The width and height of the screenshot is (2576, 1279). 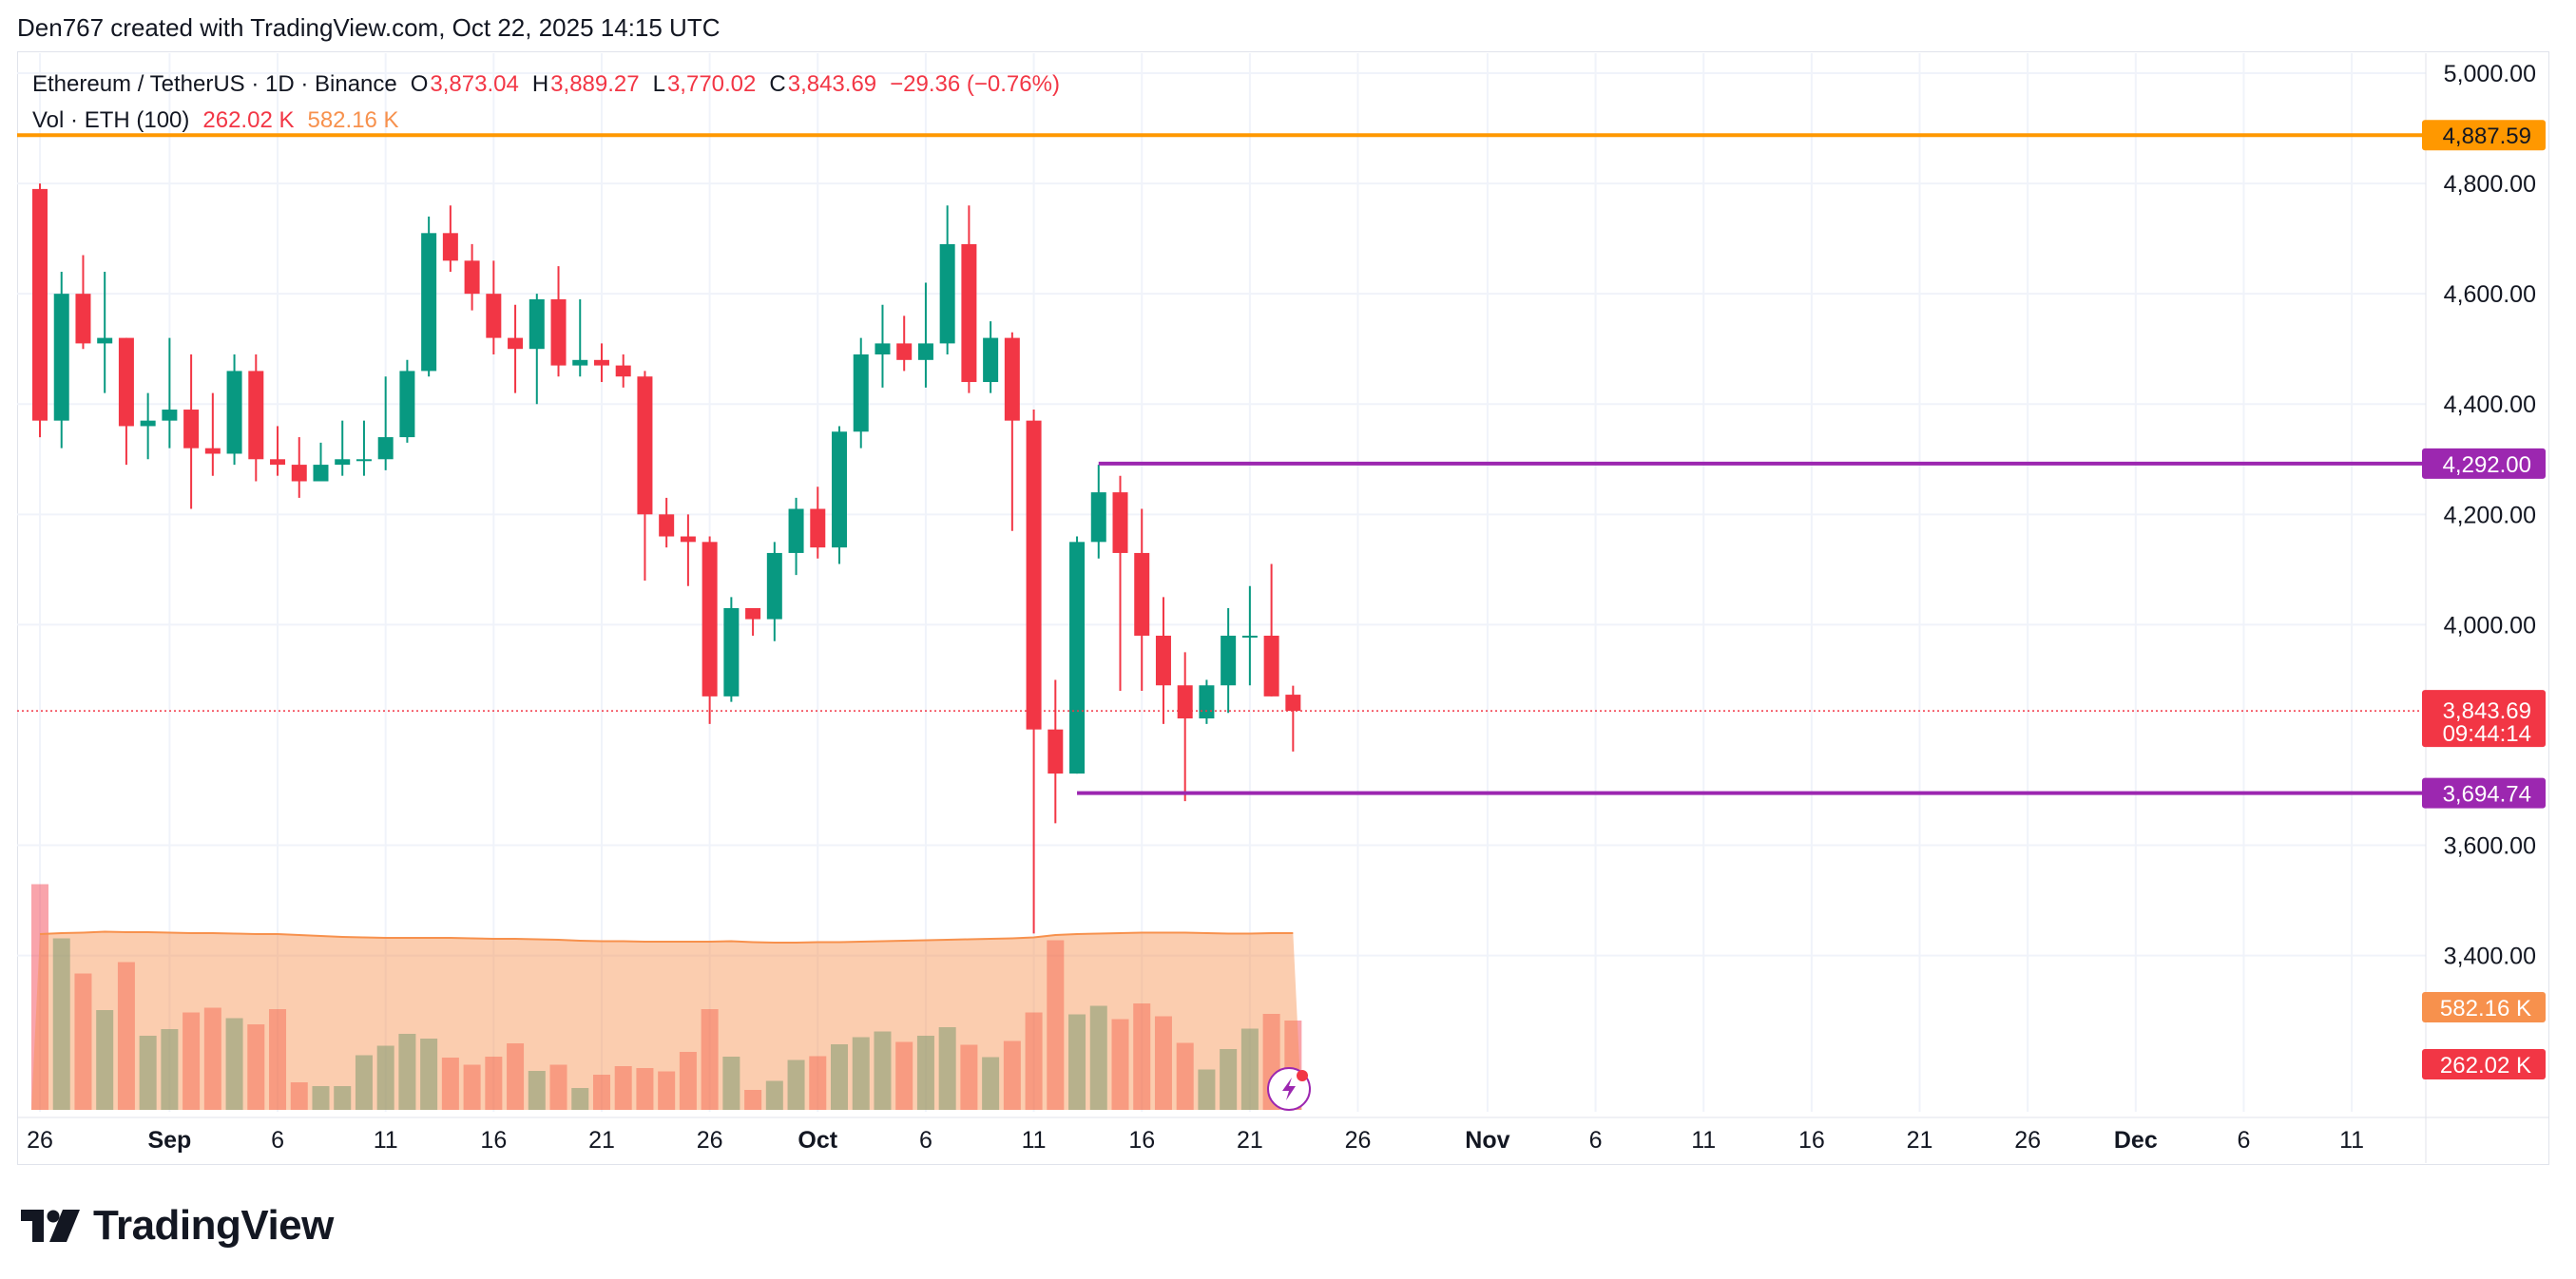 I want to click on time-tick-label: 16, so click(x=1811, y=1140).